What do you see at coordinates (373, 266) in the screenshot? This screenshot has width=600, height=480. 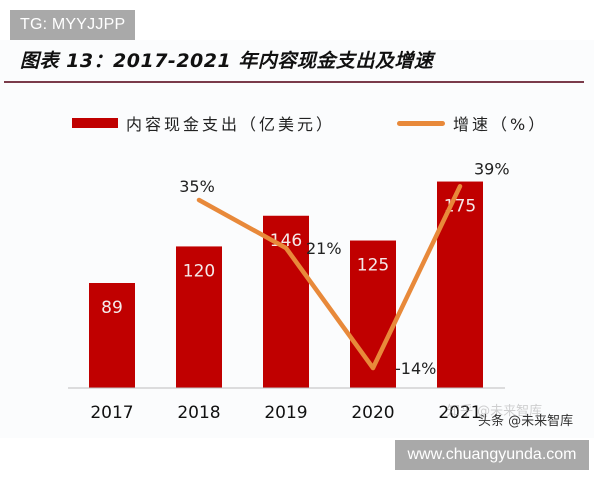 I see `bar-value-label: 125` at bounding box center [373, 266].